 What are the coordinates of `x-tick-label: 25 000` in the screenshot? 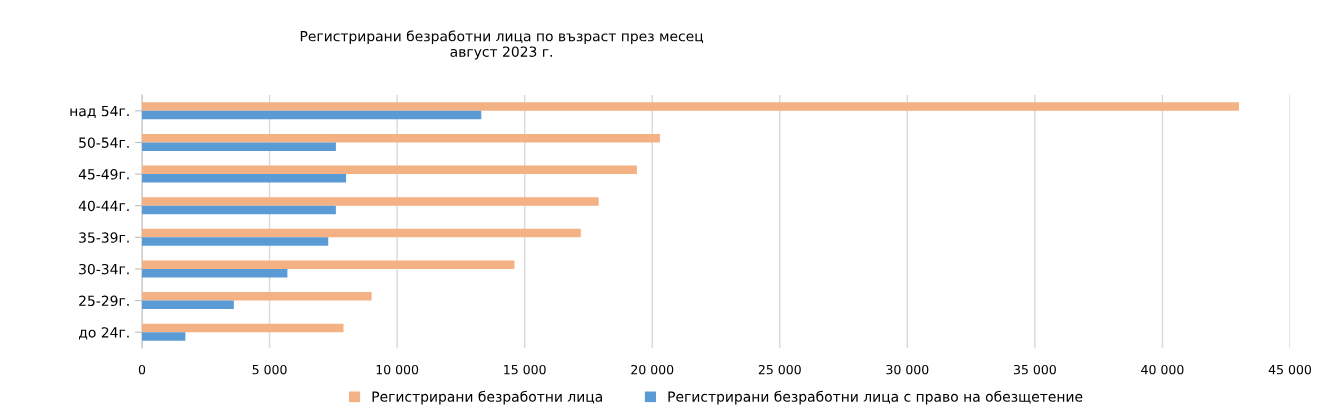 It's located at (779, 369).